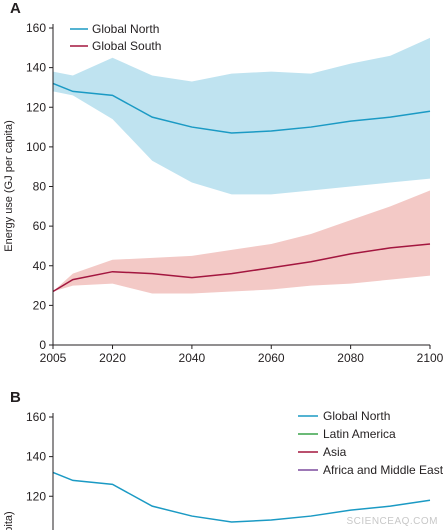 The height and width of the screenshot is (530, 444). I want to click on legend-label-asia: Asia, so click(335, 452).